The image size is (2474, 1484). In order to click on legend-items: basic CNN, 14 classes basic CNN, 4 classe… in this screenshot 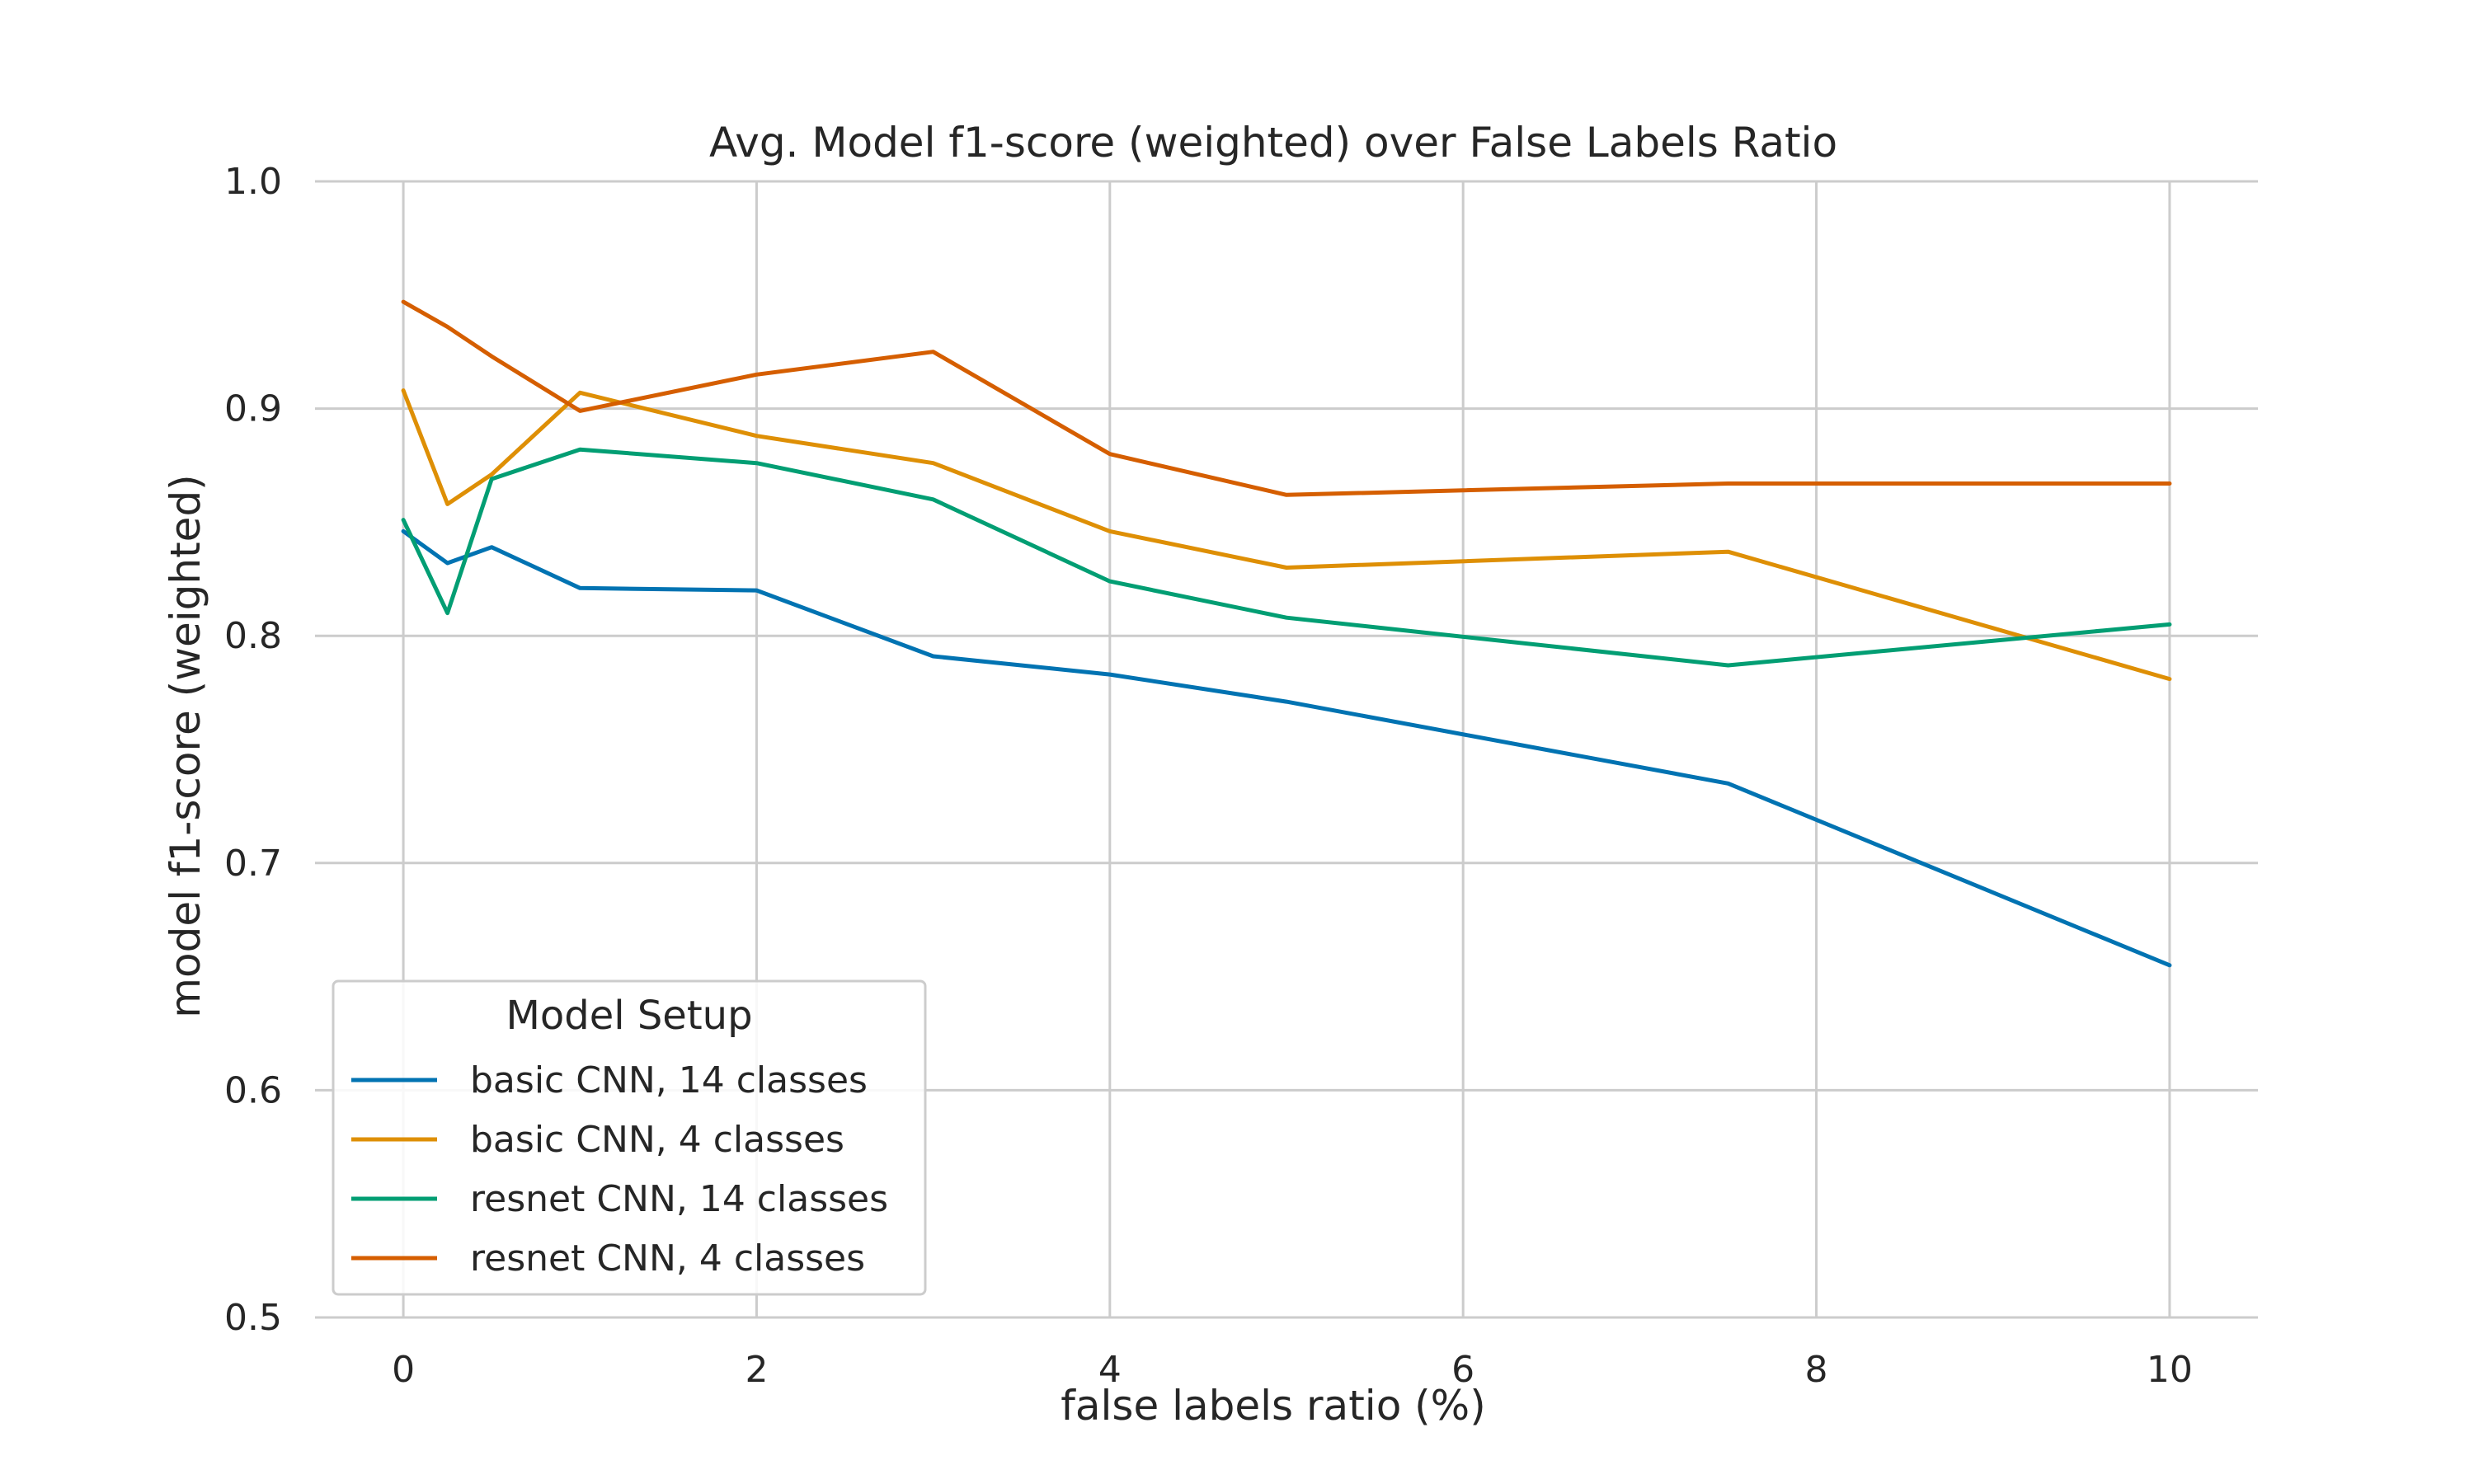, I will do `click(619, 1169)`.